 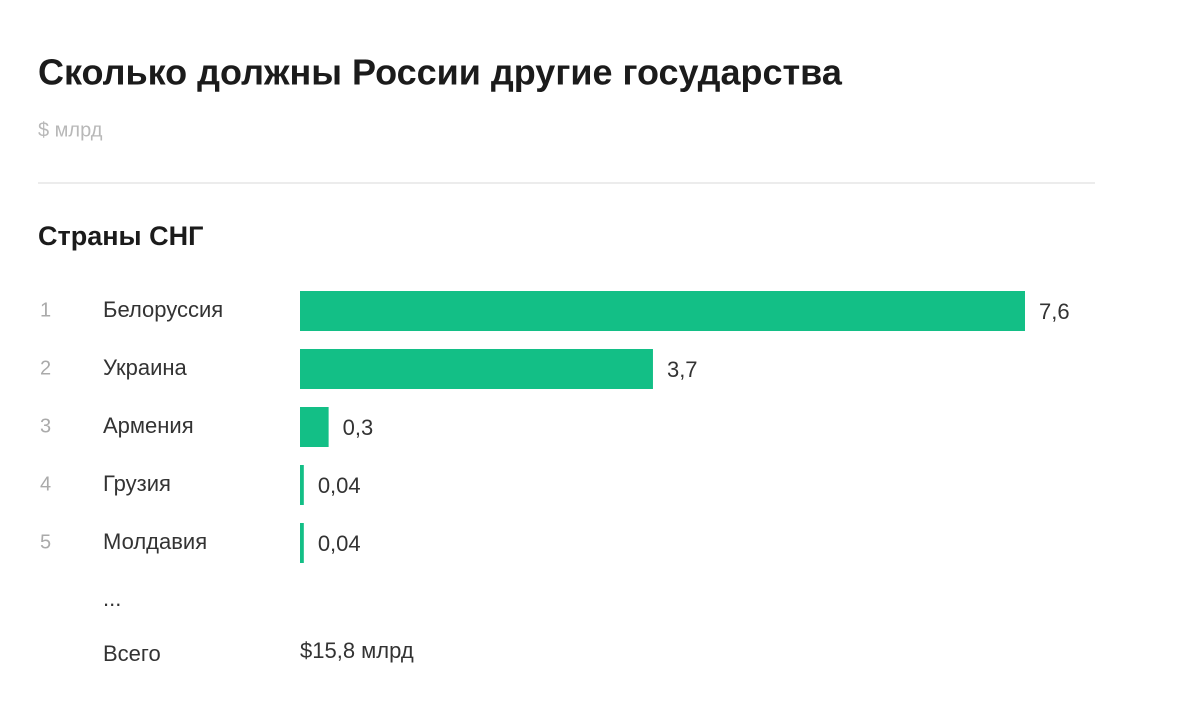 What do you see at coordinates (358, 427) in the screenshot?
I see `value-label: 0,3` at bounding box center [358, 427].